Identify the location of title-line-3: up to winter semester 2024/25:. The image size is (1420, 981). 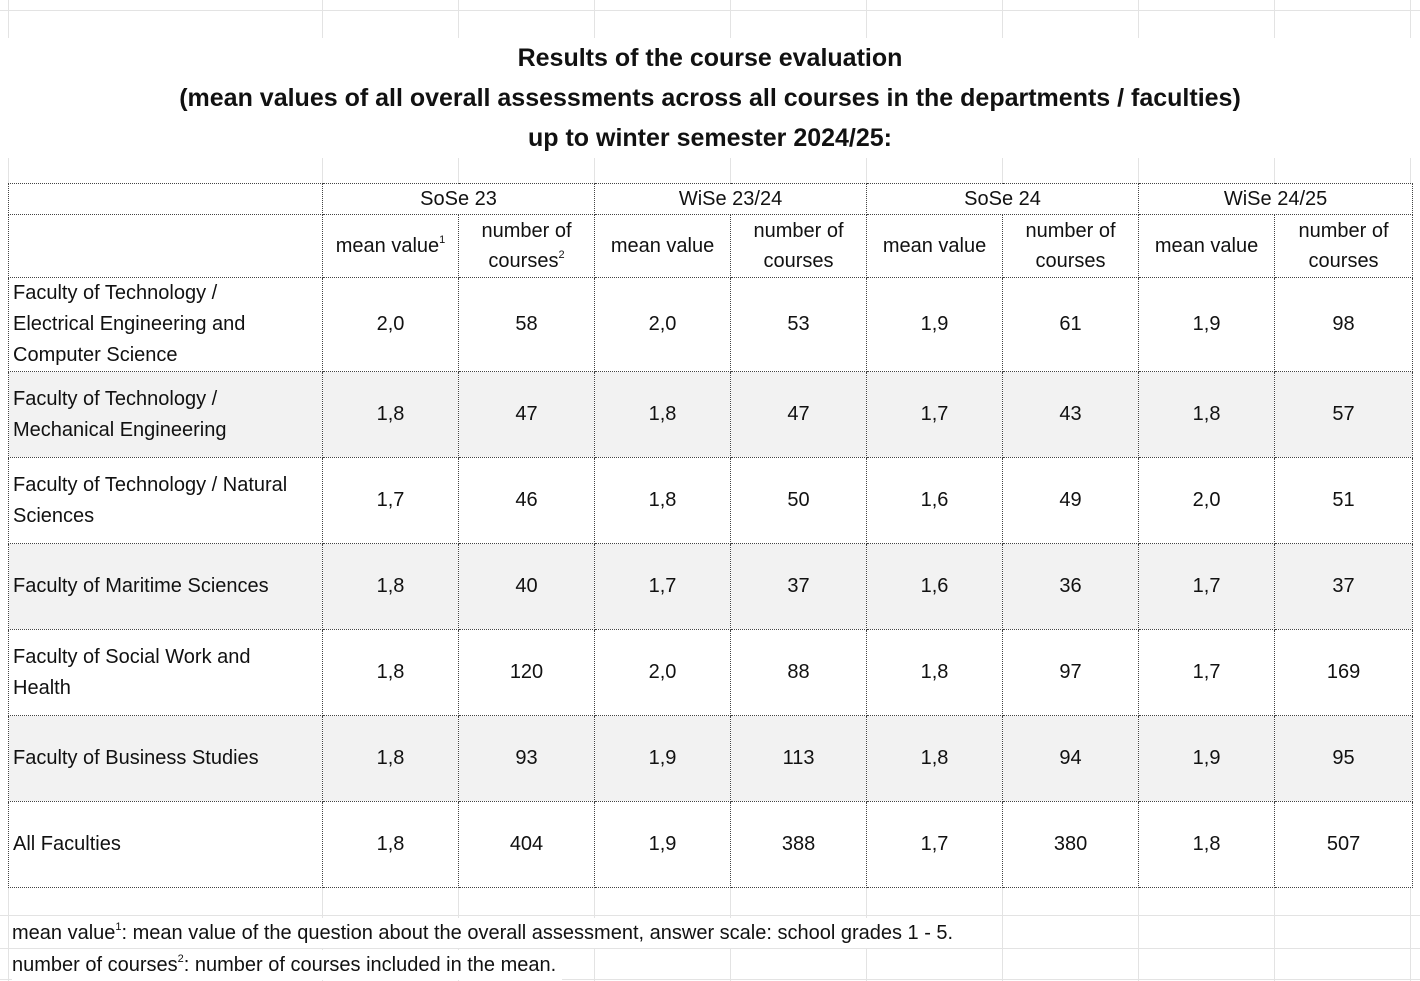
(710, 138).